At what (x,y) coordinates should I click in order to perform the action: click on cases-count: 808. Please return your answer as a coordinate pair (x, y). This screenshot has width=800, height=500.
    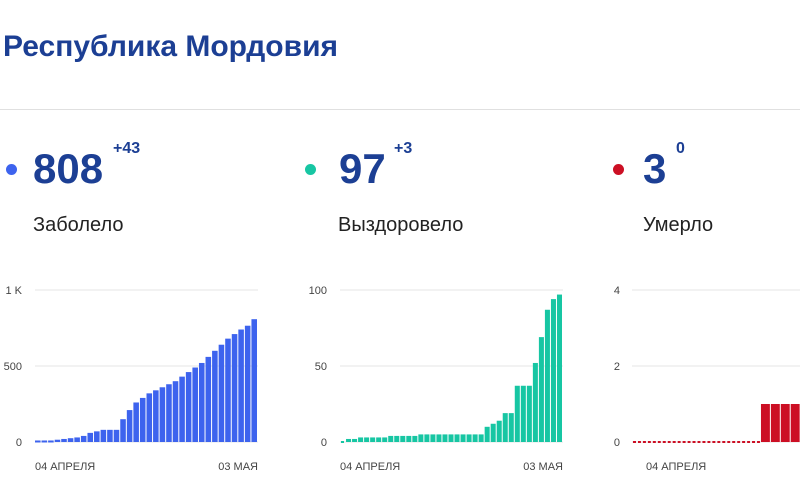
    Looking at the image, I should click on (68, 168).